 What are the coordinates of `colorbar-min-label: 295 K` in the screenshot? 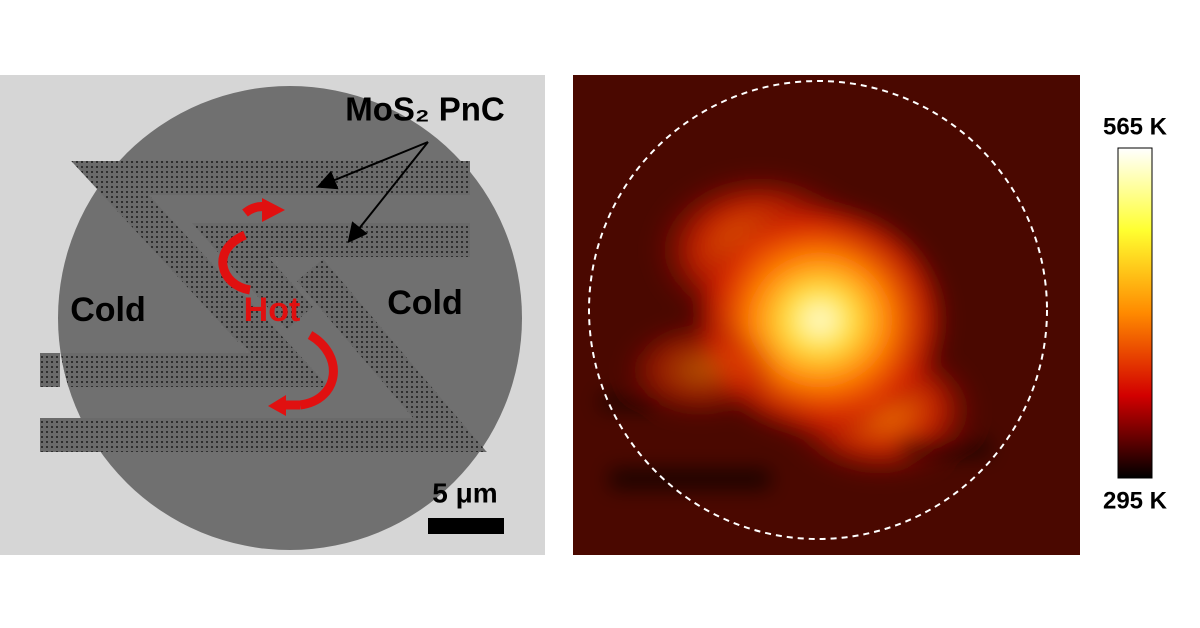 It's located at (1135, 500).